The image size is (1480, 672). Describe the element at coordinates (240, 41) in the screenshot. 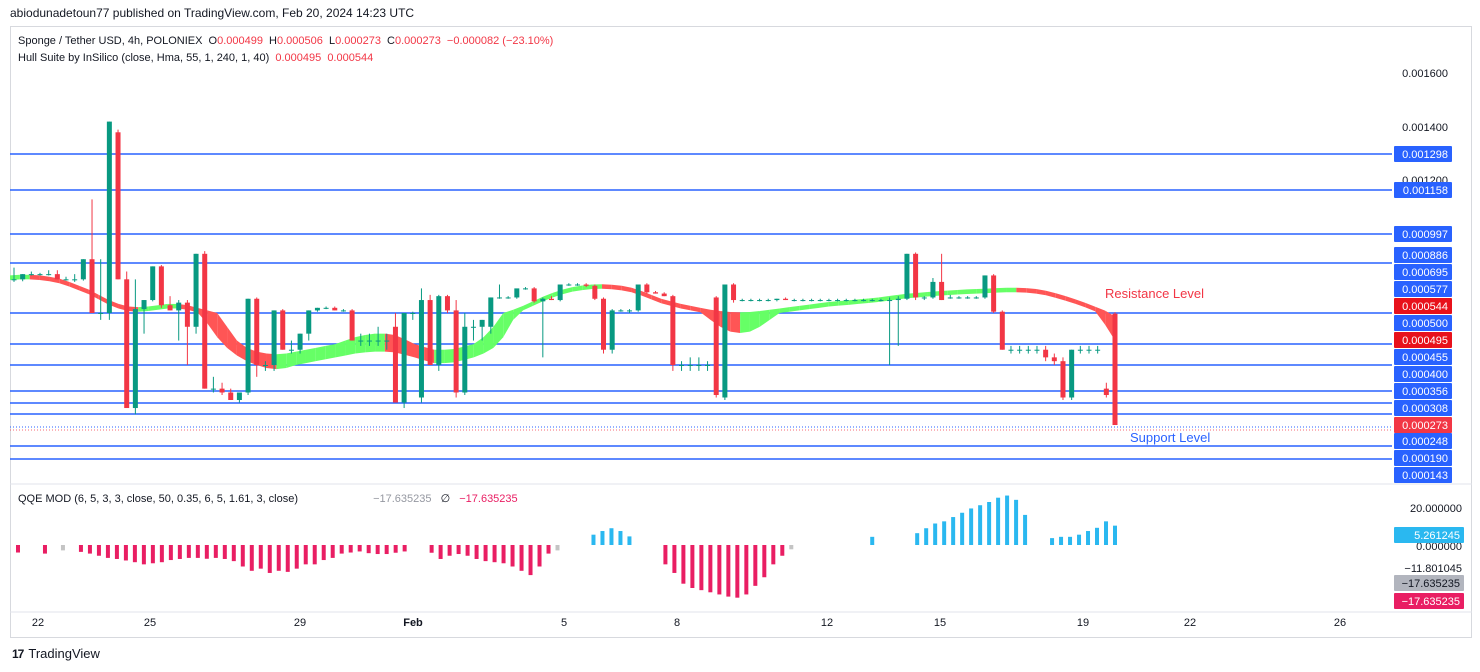

I see `open-value: 0.000499` at that location.